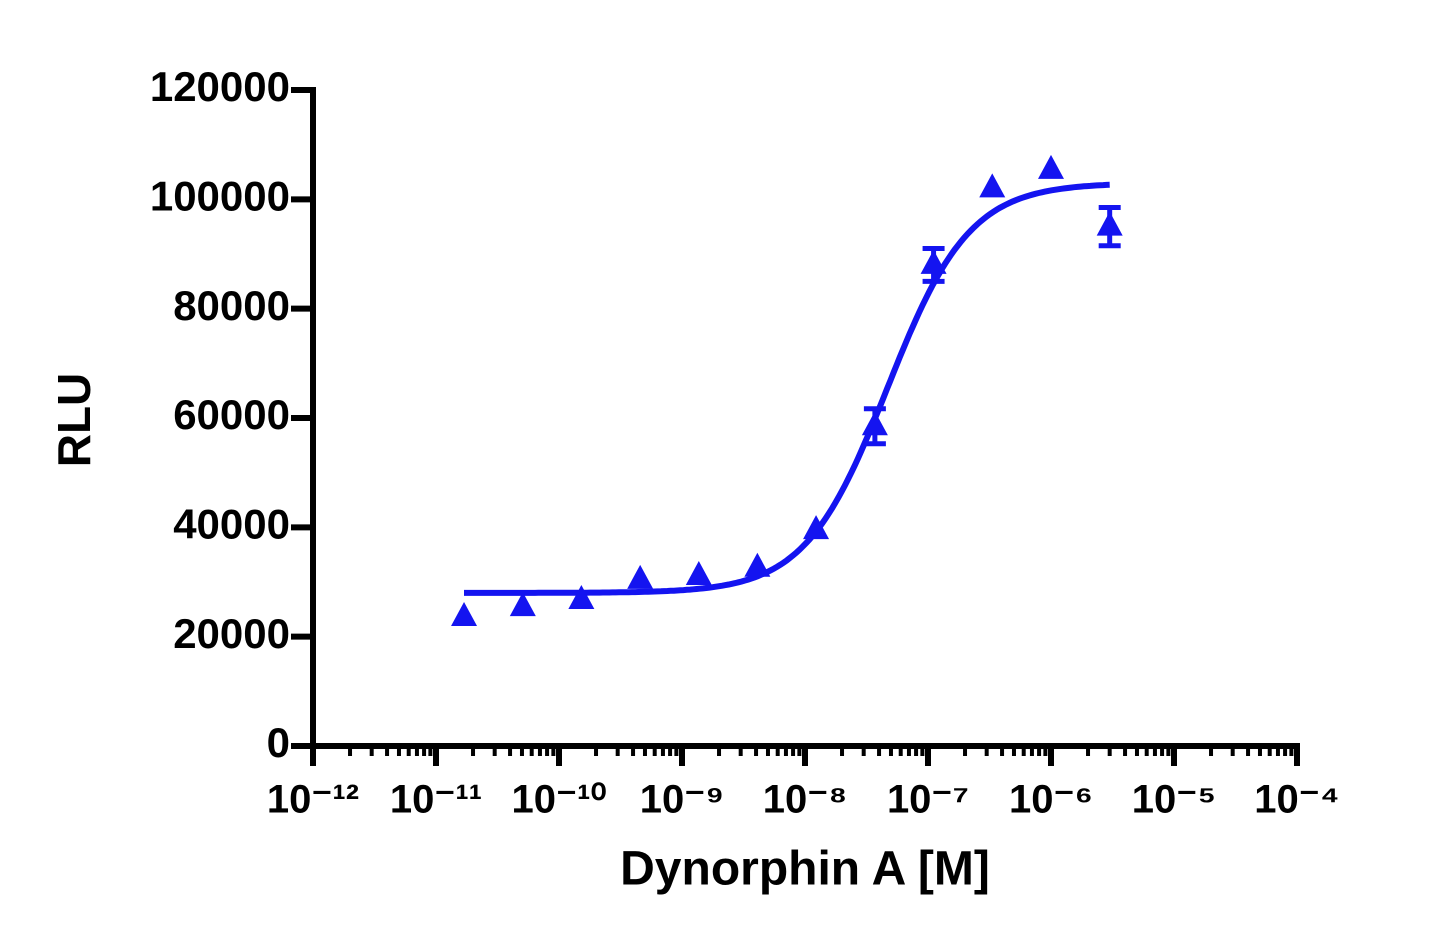  What do you see at coordinates (231, 523) in the screenshot?
I see `y-tick-label: 40000` at bounding box center [231, 523].